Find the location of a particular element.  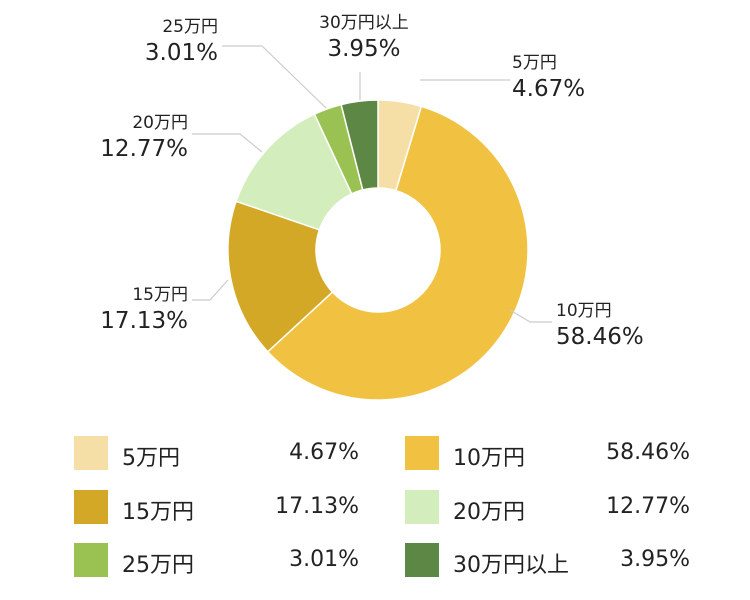

slice-label-15man: 15万円 is located at coordinates (160, 295).